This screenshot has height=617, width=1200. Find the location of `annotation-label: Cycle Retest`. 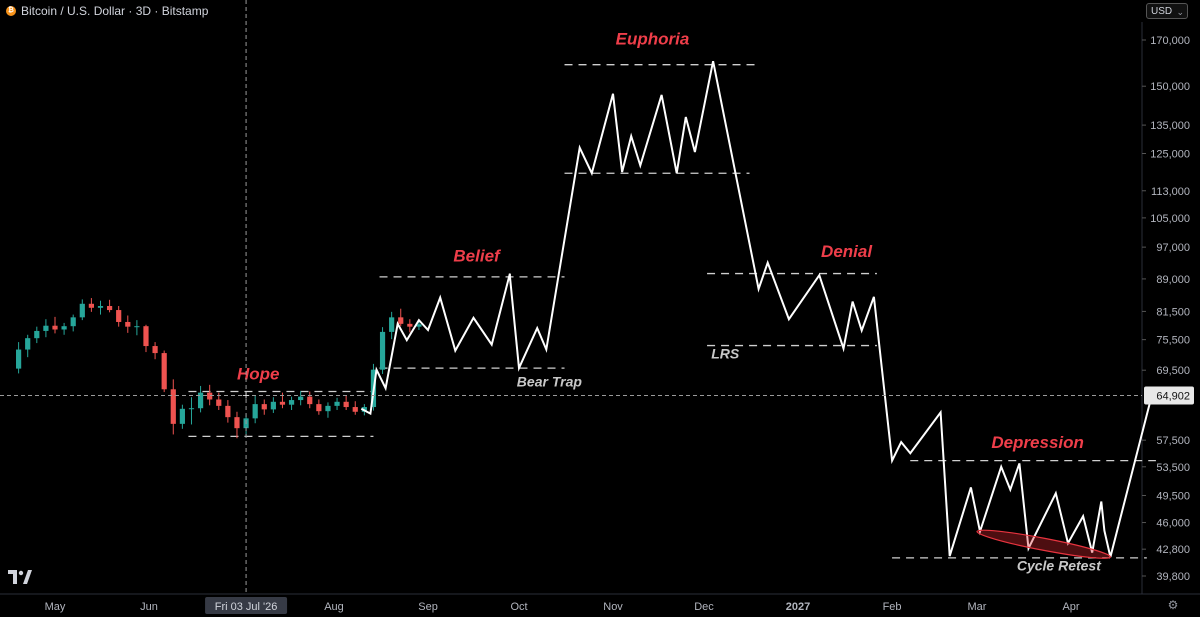

annotation-label: Cycle Retest is located at coordinates (1059, 565).